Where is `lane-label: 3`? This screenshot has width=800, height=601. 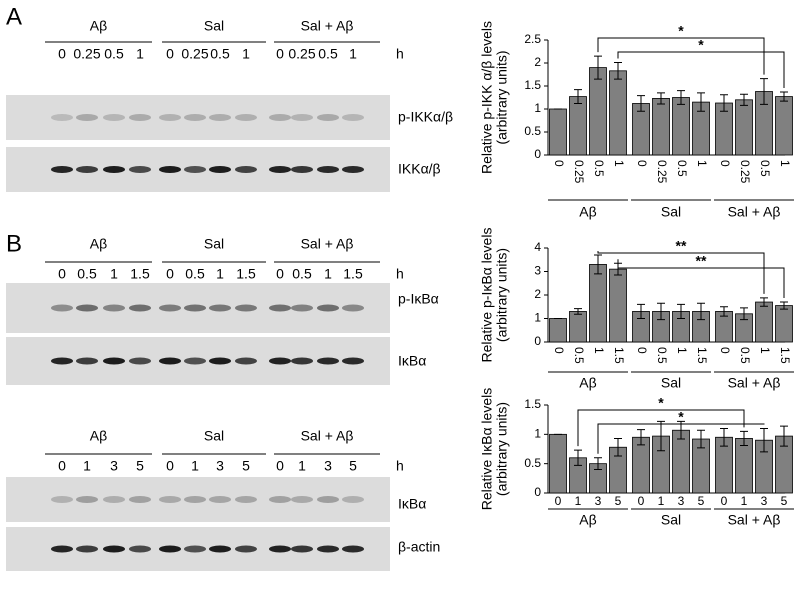 lane-label: 3 is located at coordinates (114, 466).